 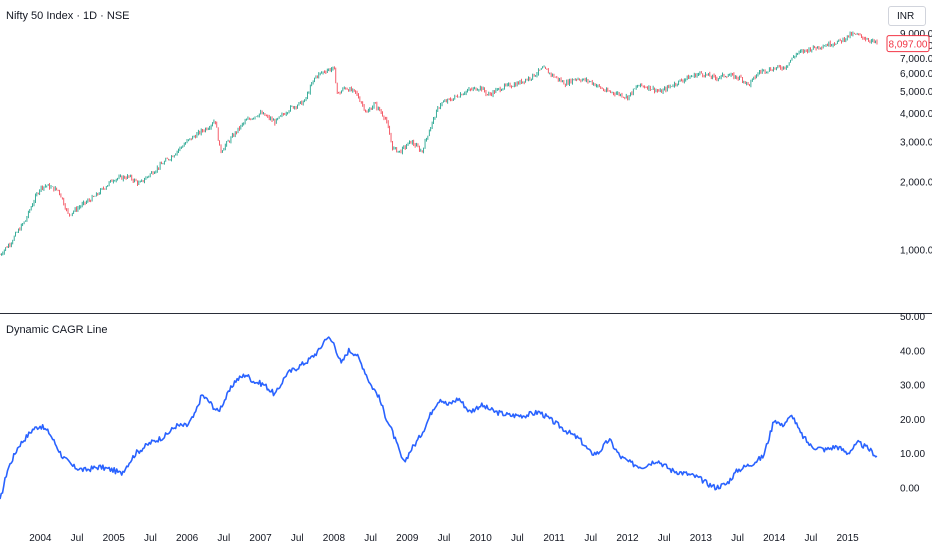 I want to click on price-tick-label: 1,000.00, so click(x=916, y=251).